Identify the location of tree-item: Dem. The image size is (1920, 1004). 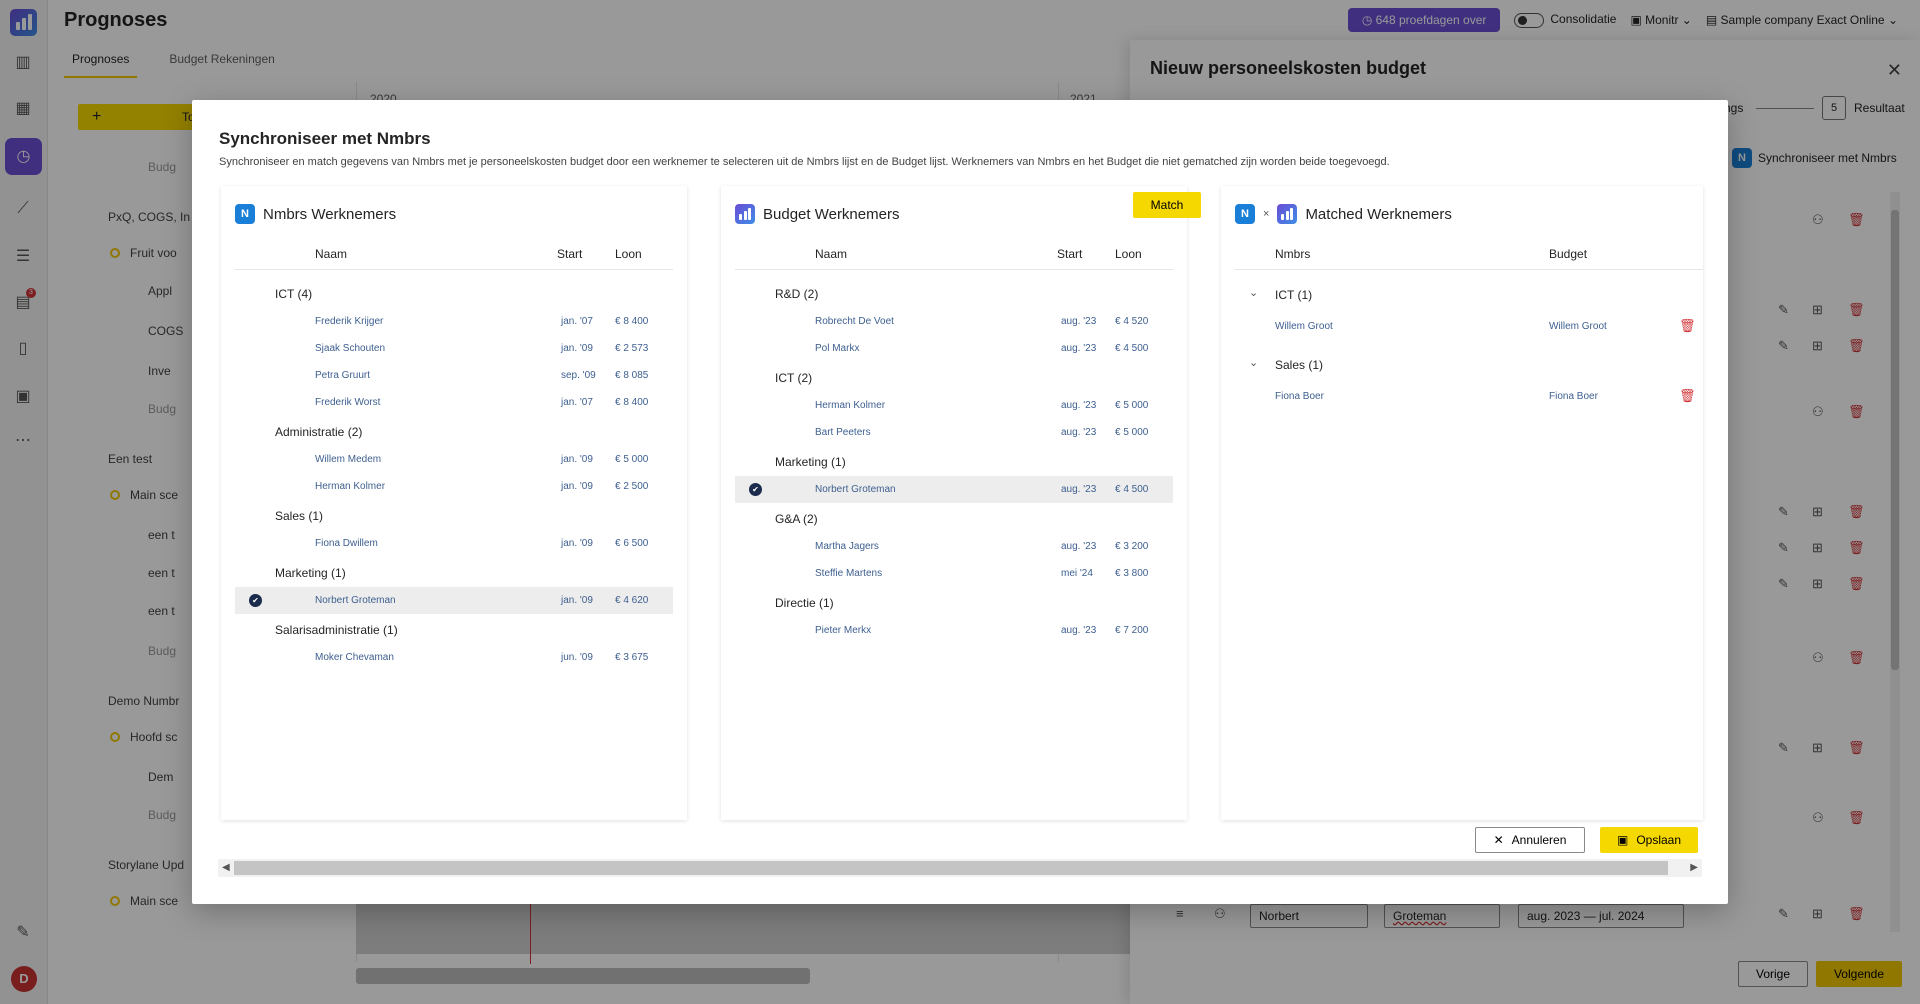
(161, 777).